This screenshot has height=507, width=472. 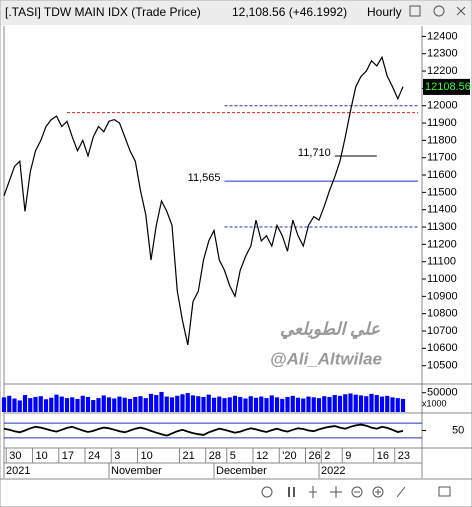 What do you see at coordinates (442, 140) in the screenshot?
I see `y-tick-label: 11800` at bounding box center [442, 140].